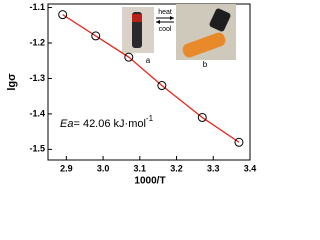 Image resolution: width=320 pixels, height=240 pixels. What do you see at coordinates (250, 168) in the screenshot?
I see `x-tick-label: 3.4` at bounding box center [250, 168].